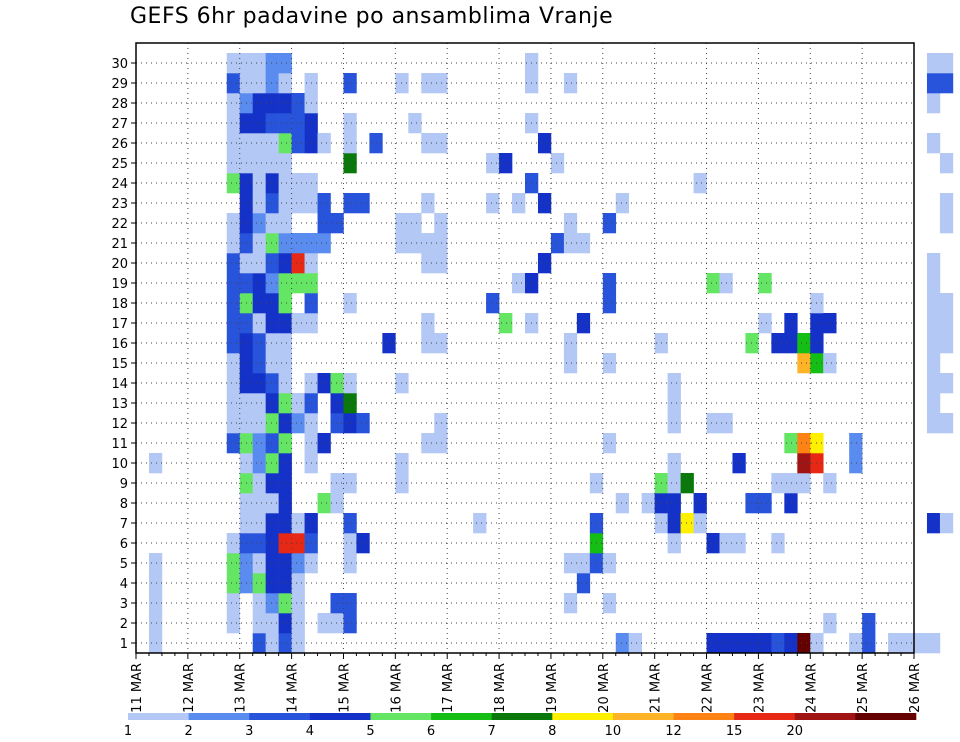 The width and height of the screenshot is (960, 742). What do you see at coordinates (119, 344) in the screenshot?
I see `y-tick-label: 16` at bounding box center [119, 344].